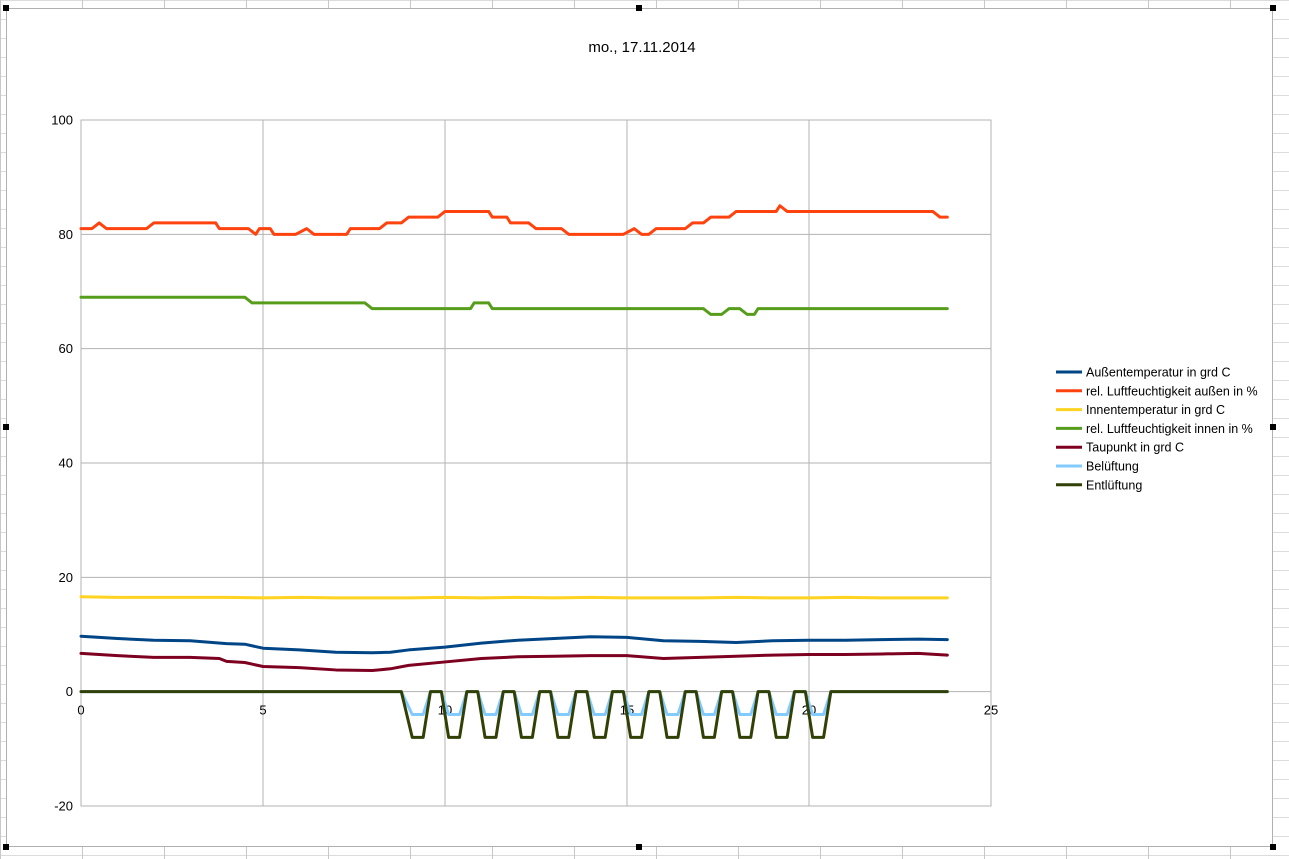 The image size is (1289, 859). I want to click on y-axis: -20 0 20 40 60 80 100, so click(62, 463).